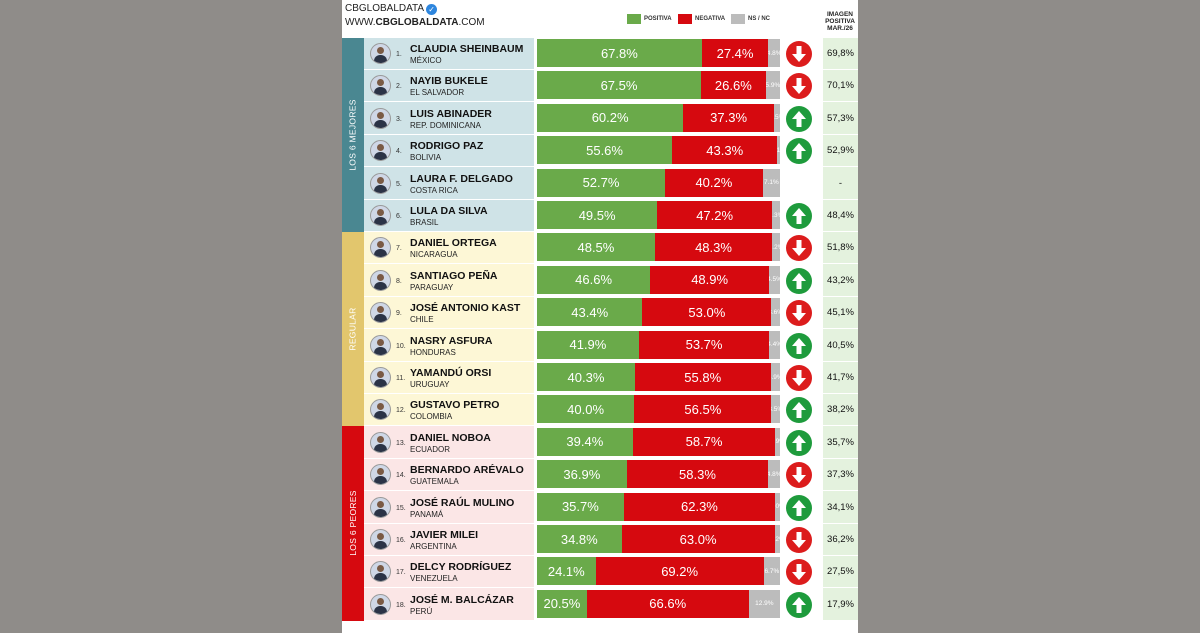  I want to click on bar-positive: 40.3%, so click(586, 377).